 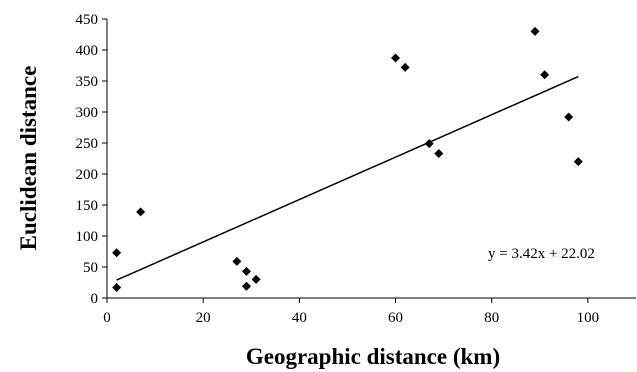 I want to click on regression-equation: y = 3.42x + 22.02, so click(x=541, y=254).